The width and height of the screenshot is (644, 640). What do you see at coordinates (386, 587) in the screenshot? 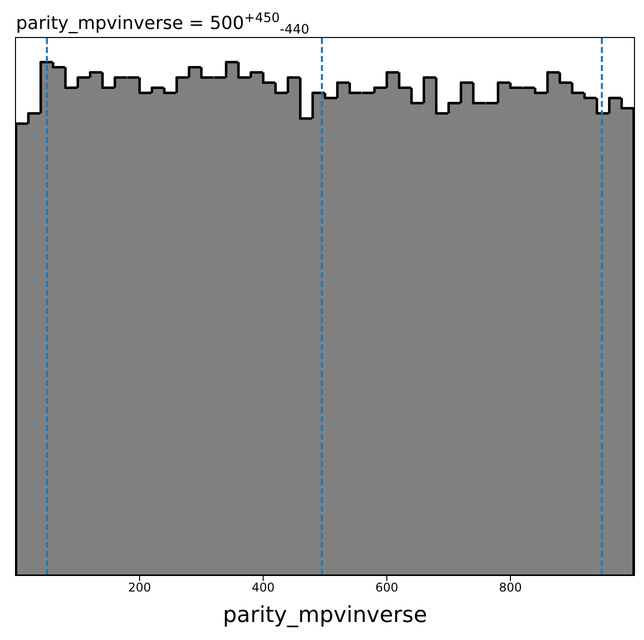
I see `x-tick-label: 600` at bounding box center [386, 587].